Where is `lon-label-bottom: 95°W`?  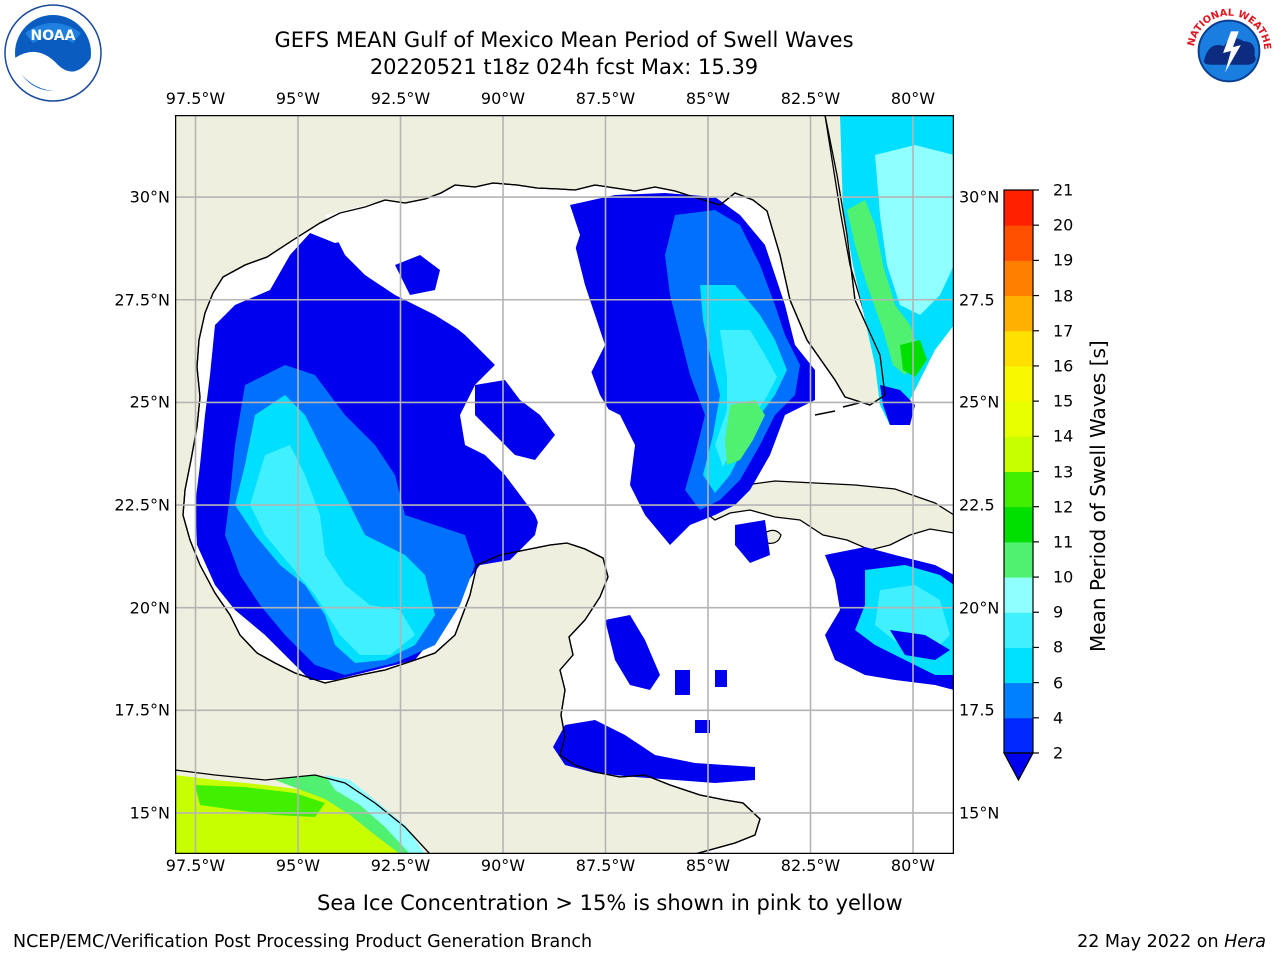
lon-label-bottom: 95°W is located at coordinates (298, 865).